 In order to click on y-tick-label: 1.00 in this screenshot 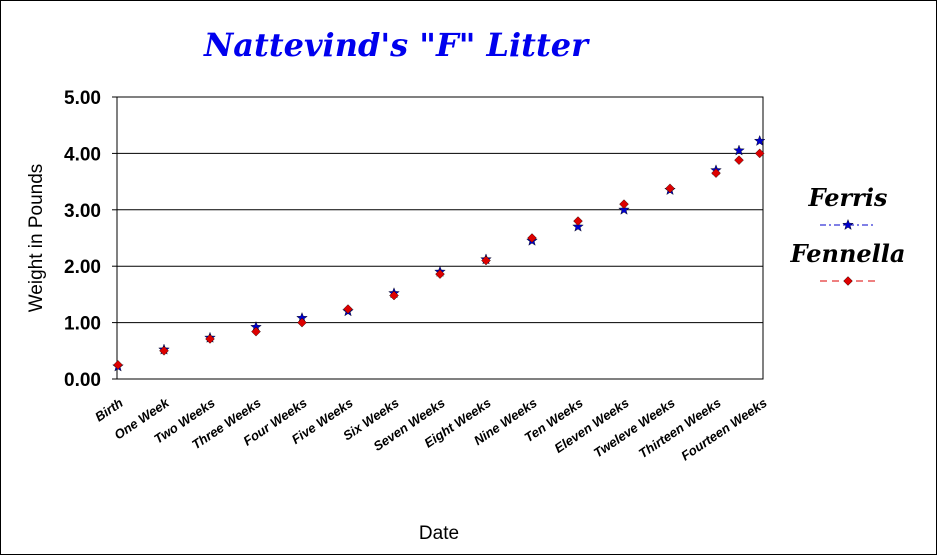, I will do `click(82, 324)`.